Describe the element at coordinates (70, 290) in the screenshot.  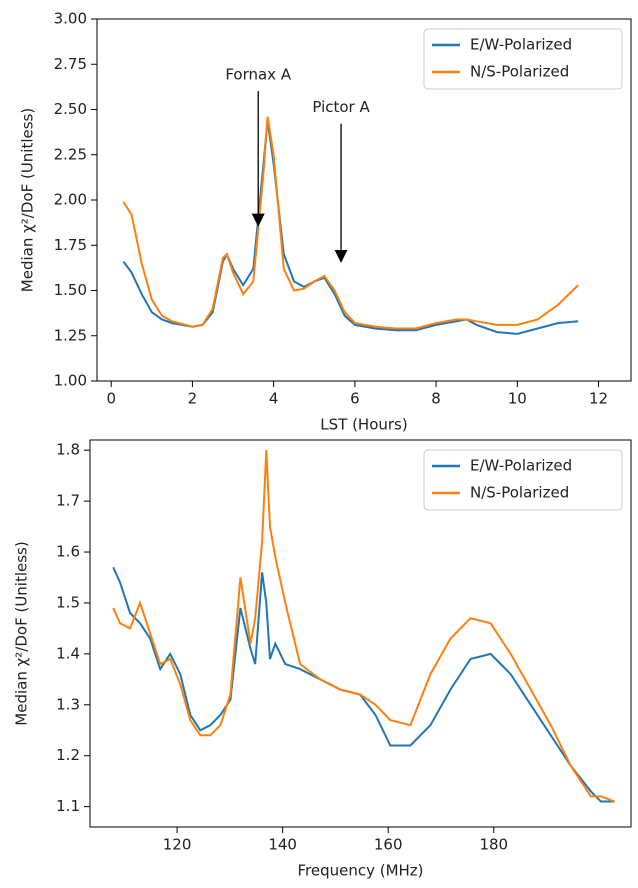
I see `y-tick-label: 1.50` at that location.